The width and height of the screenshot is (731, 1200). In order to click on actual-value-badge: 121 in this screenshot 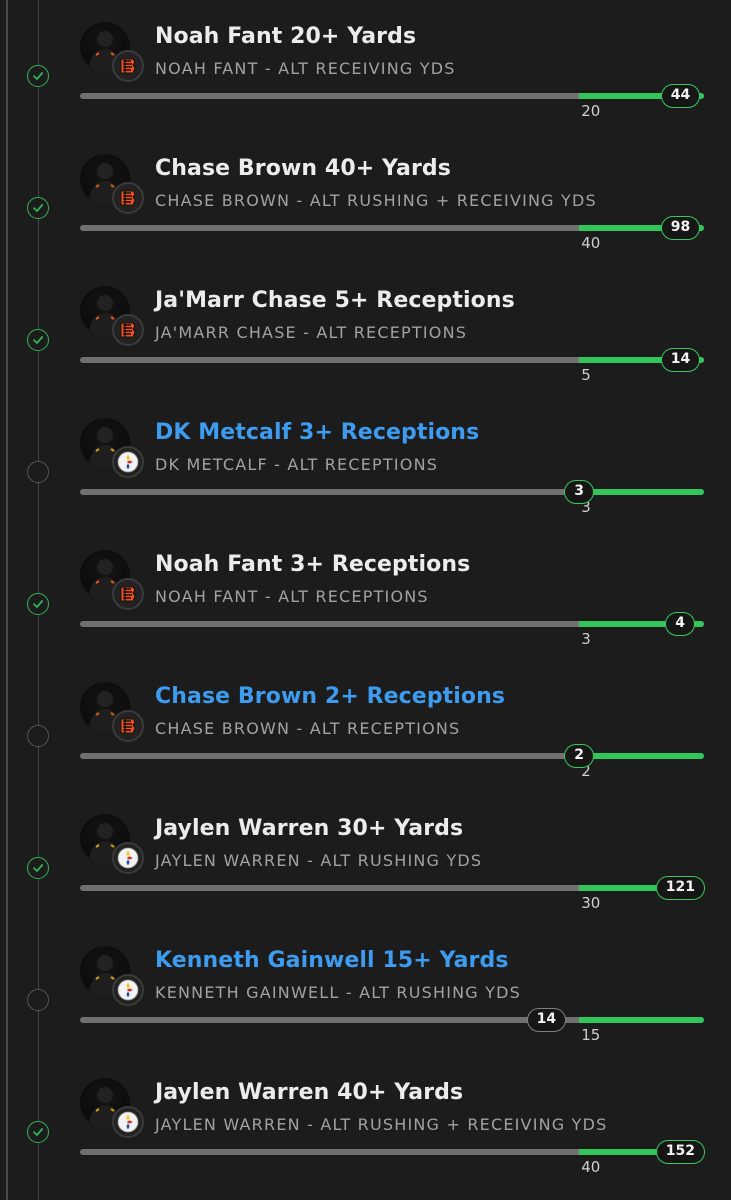, I will do `click(680, 888)`.